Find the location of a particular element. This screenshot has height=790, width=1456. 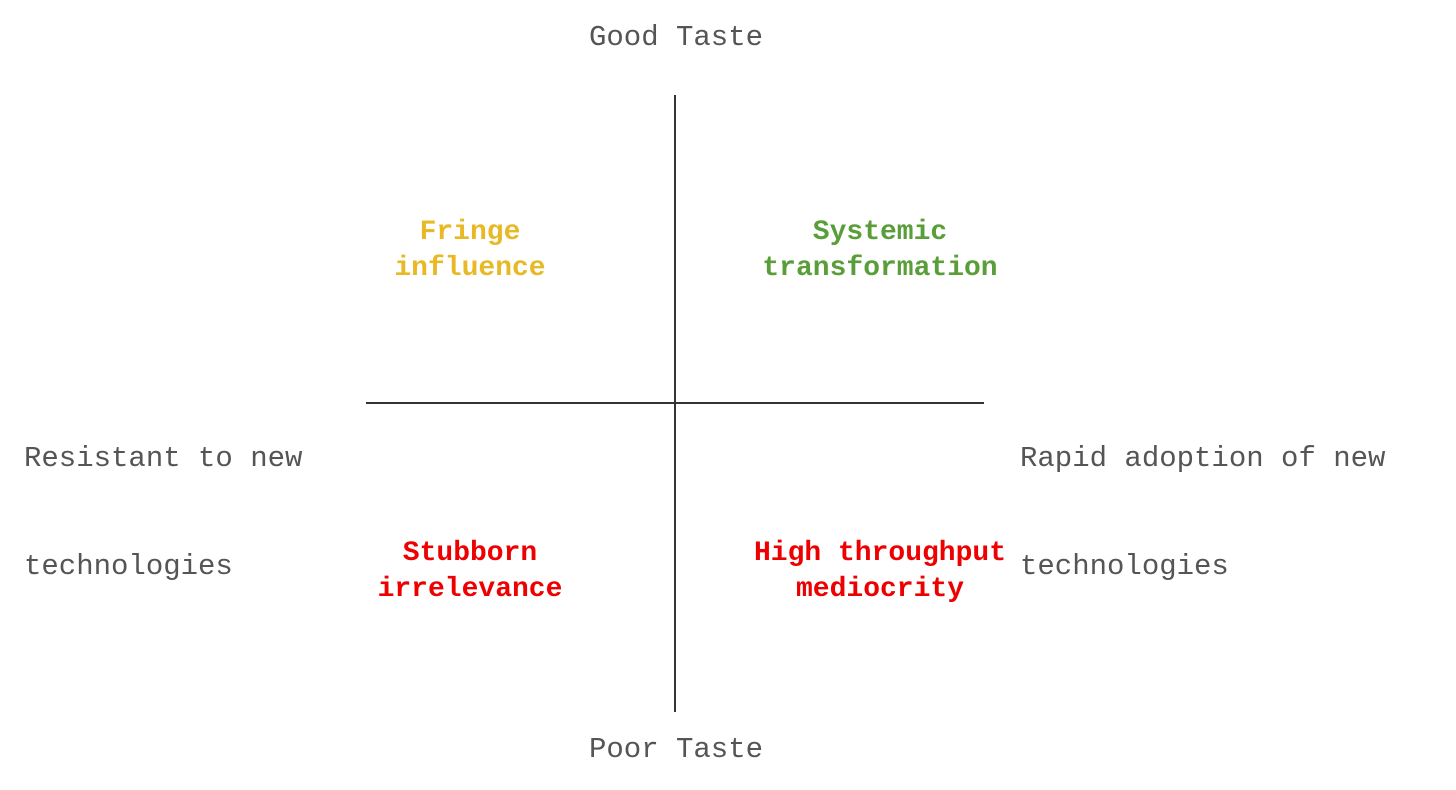

axis-label-left-line-2: technologies is located at coordinates (128, 566).